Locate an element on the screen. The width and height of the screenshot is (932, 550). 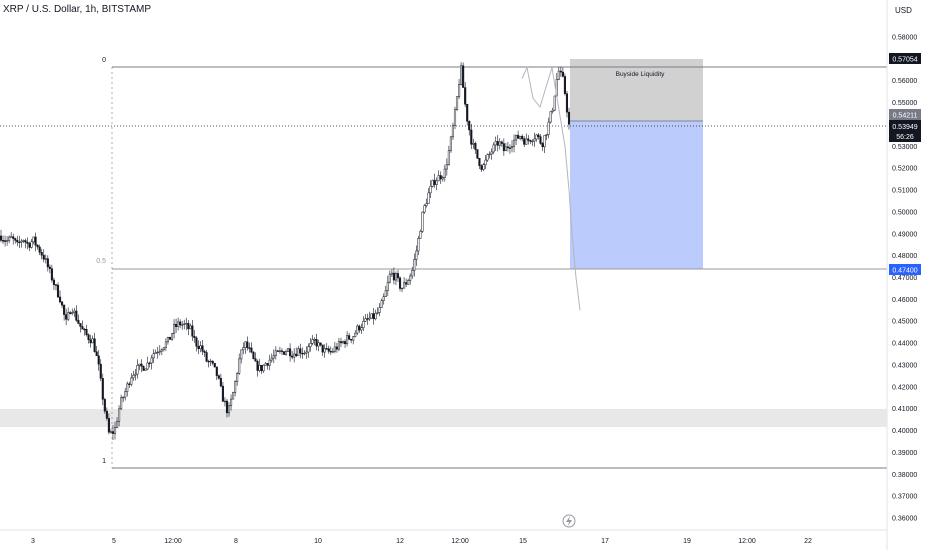
take-profit-zone is located at coordinates (636, 195).